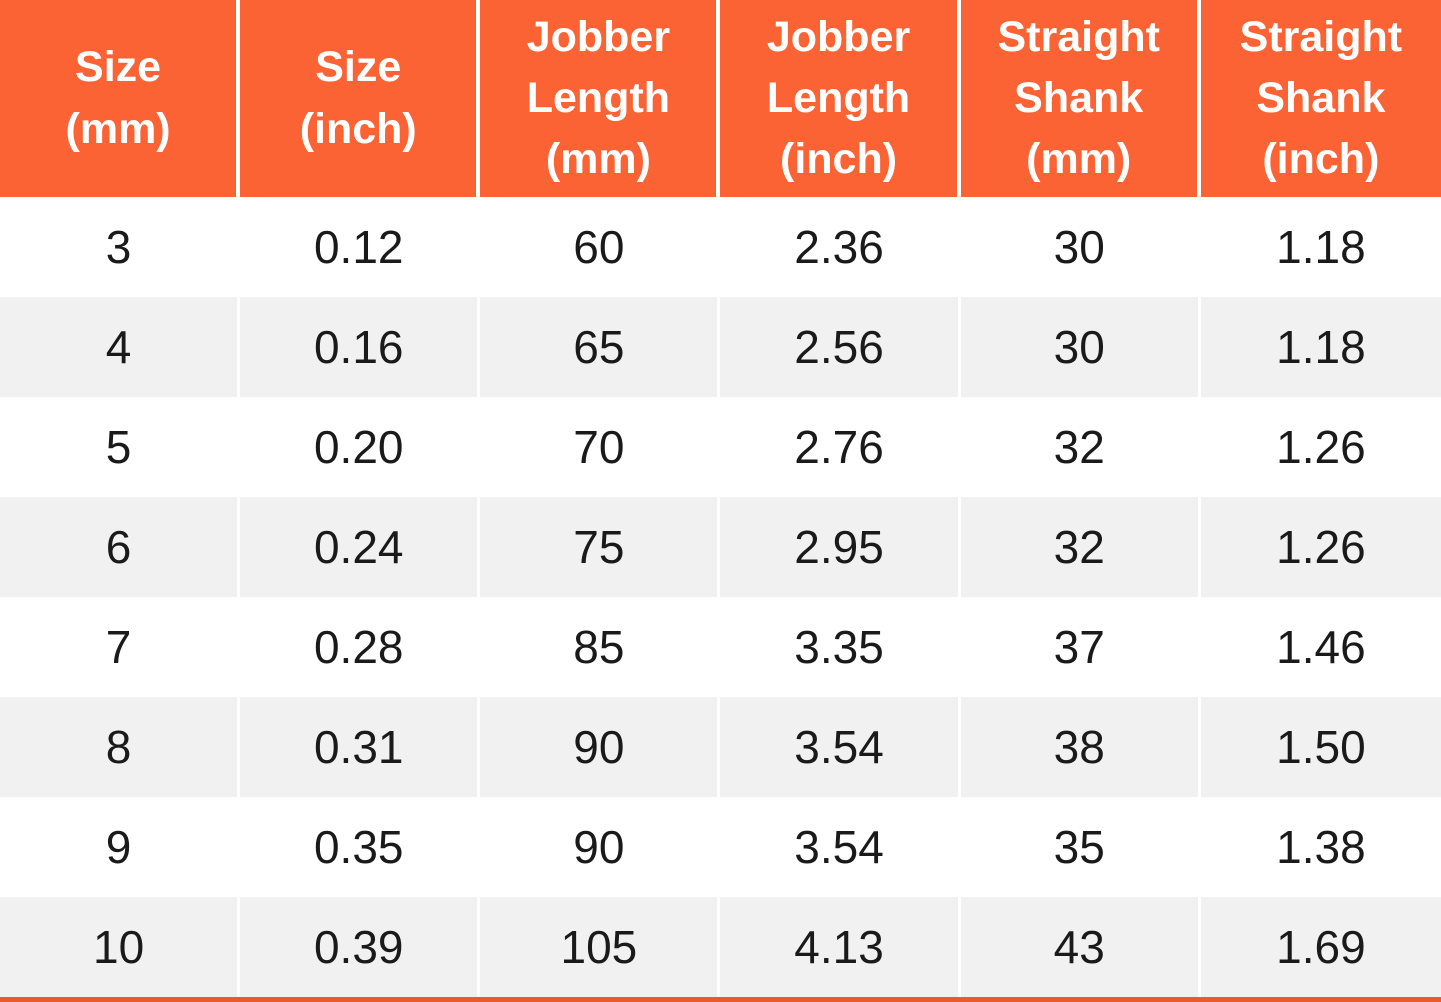 This screenshot has width=1441, height=1002. What do you see at coordinates (1080, 747) in the screenshot?
I see `table-cell: 38` at bounding box center [1080, 747].